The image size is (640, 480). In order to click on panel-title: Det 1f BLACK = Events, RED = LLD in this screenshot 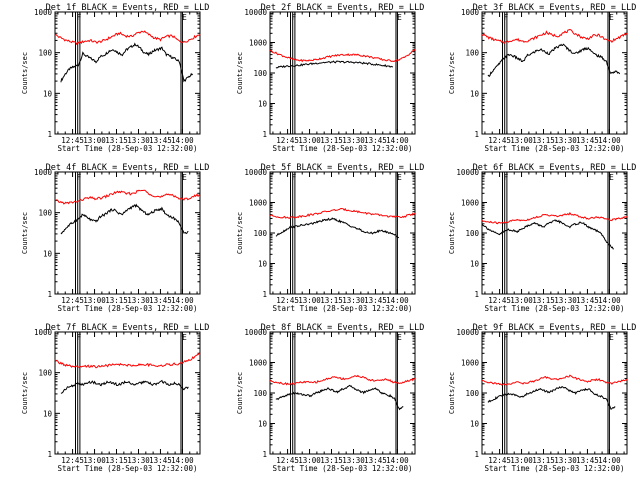, I will do `click(128, 8)`.